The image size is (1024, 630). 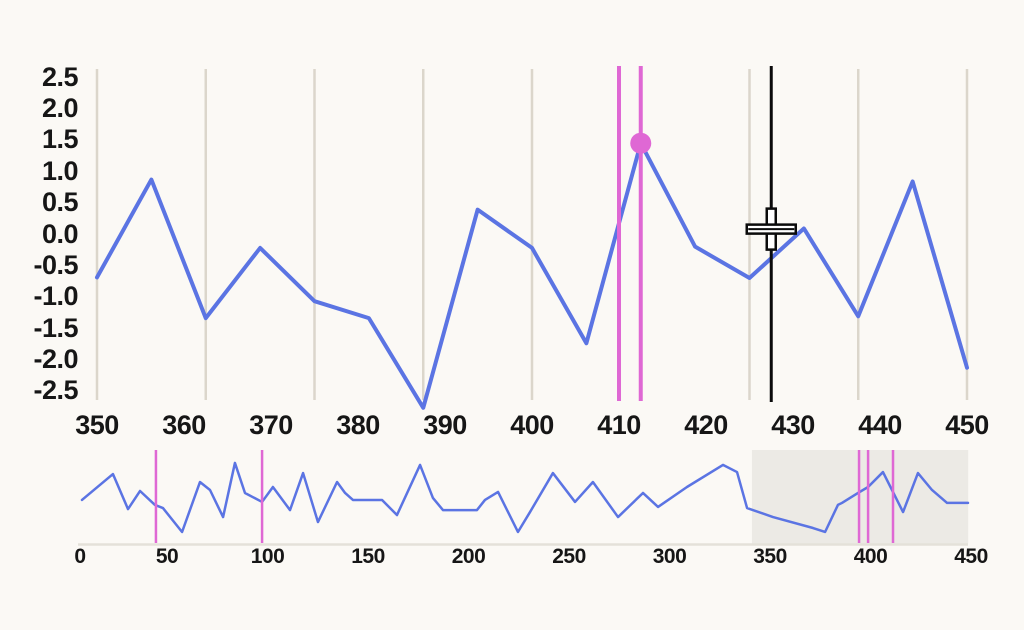 I want to click on y-tick-label: 0.0, so click(x=60, y=233).